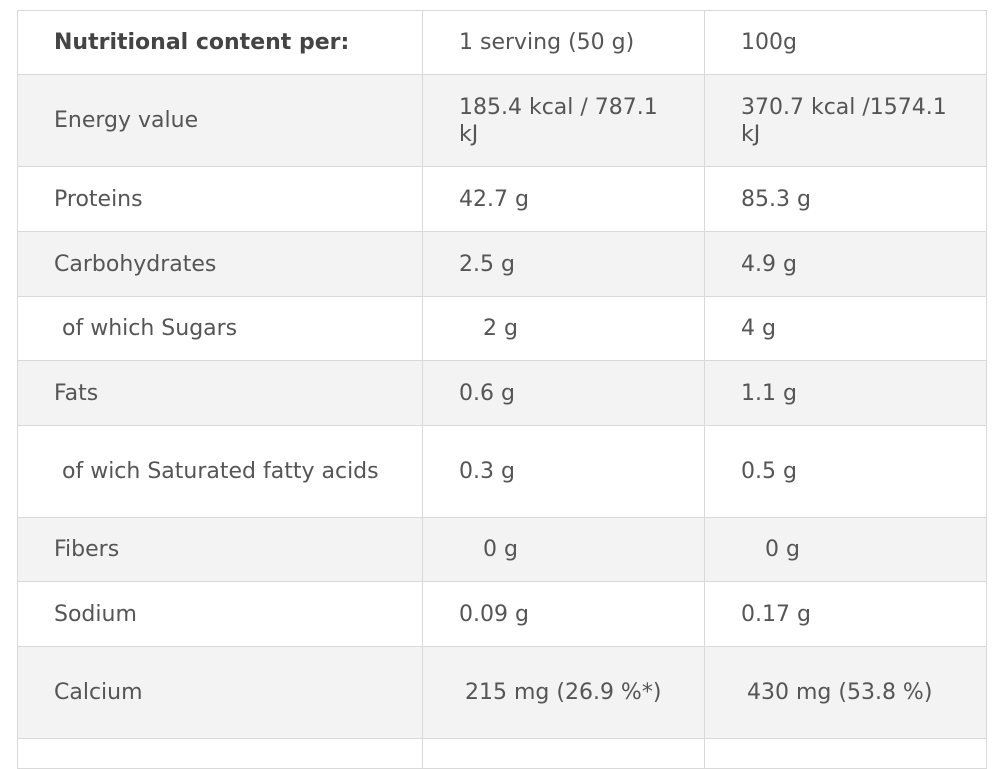  Describe the element at coordinates (563, 614) in the screenshot. I see `row-serving-value: 0.09 g` at that location.